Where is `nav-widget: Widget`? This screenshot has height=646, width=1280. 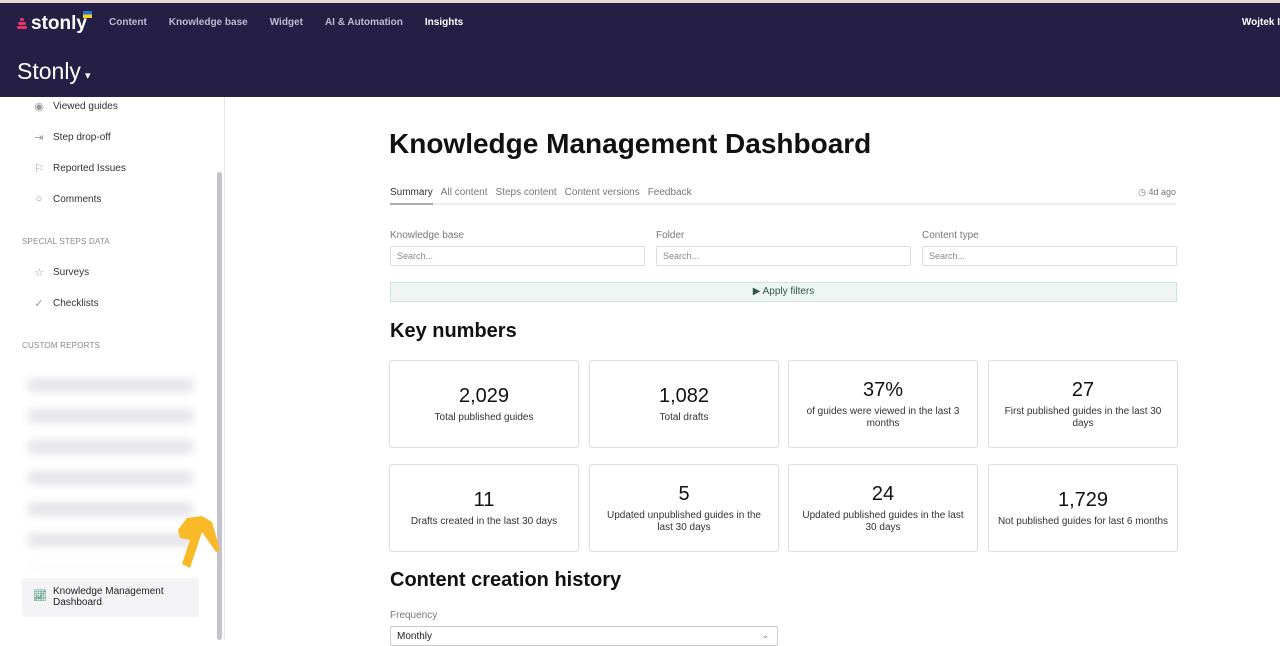 nav-widget: Widget is located at coordinates (286, 22).